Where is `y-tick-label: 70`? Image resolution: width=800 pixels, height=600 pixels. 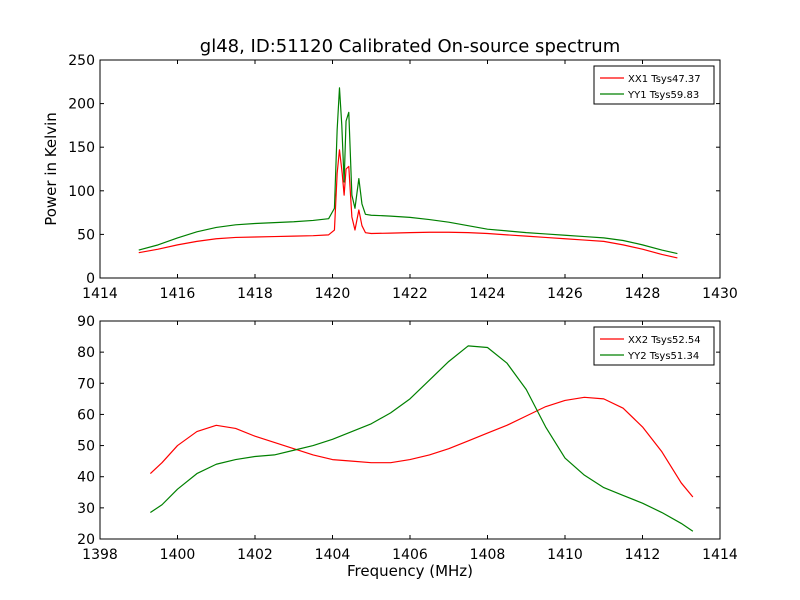
y-tick-label: 70 is located at coordinates (86, 384).